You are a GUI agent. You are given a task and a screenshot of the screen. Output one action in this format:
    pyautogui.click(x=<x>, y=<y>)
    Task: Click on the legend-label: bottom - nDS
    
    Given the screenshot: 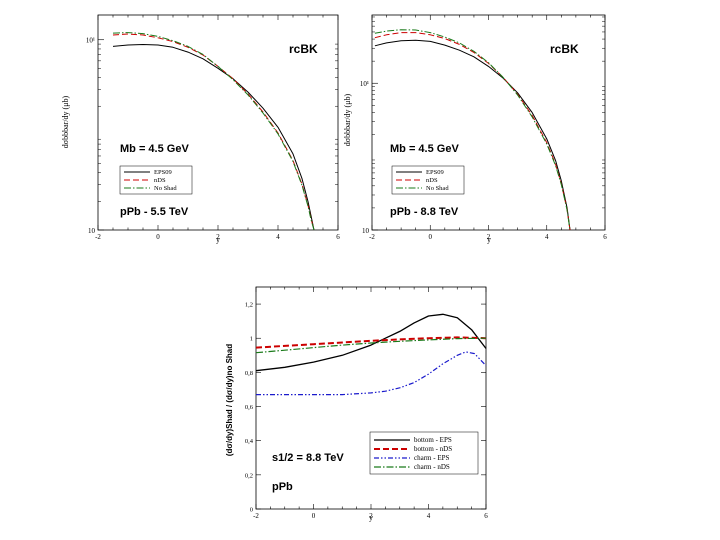 What is the action you would take?
    pyautogui.click(x=433, y=449)
    